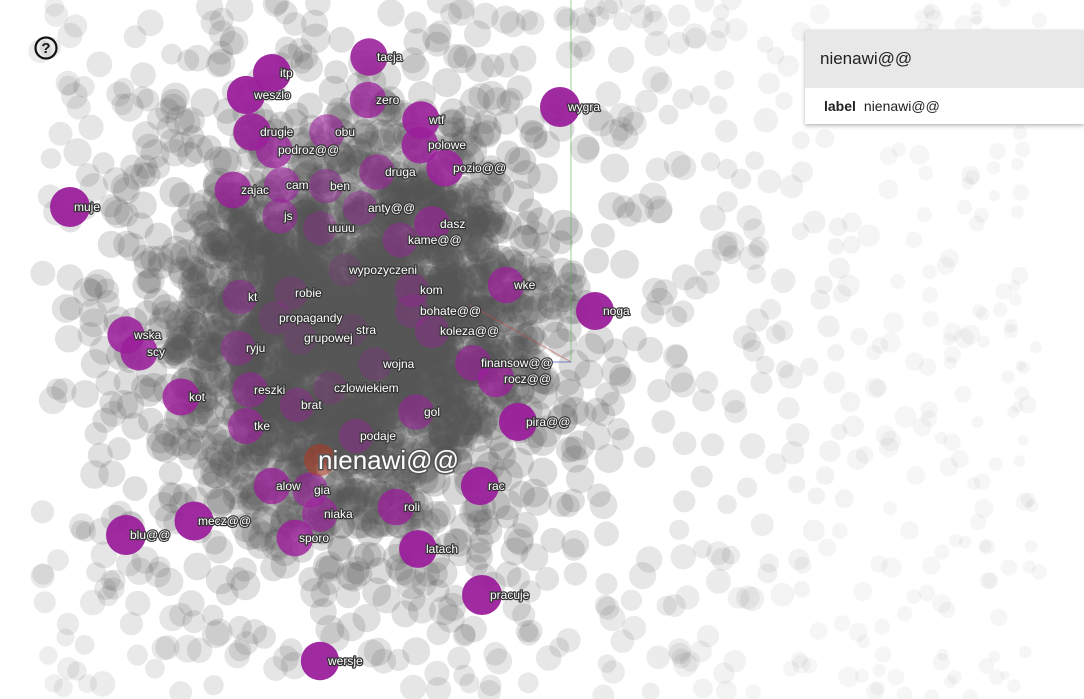 The image size is (1084, 699). Describe the element at coordinates (320, 460) in the screenshot. I see `selected-point` at that location.